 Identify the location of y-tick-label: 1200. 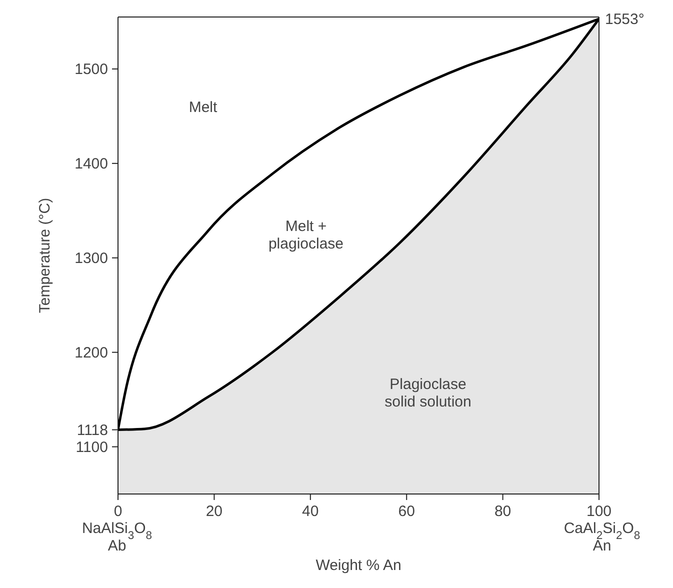
(91, 353).